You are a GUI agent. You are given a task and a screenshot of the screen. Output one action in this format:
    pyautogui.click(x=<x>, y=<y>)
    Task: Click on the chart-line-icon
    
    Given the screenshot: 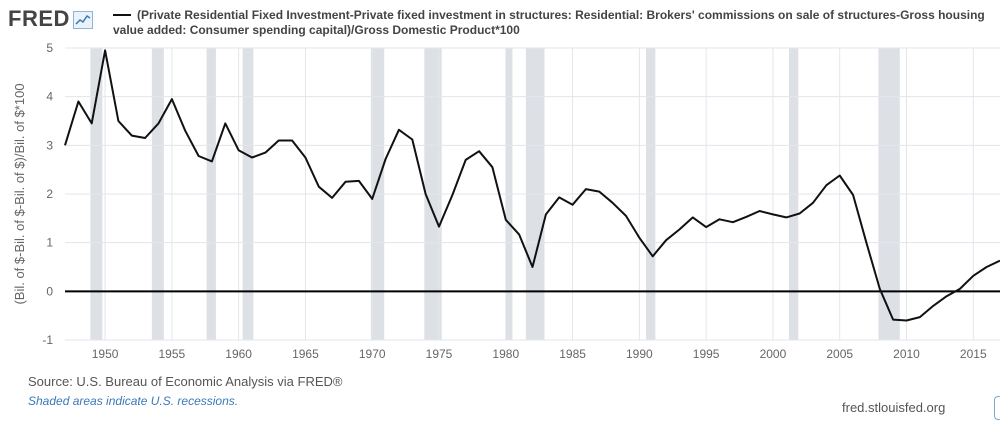 What is the action you would take?
    pyautogui.click(x=82, y=20)
    